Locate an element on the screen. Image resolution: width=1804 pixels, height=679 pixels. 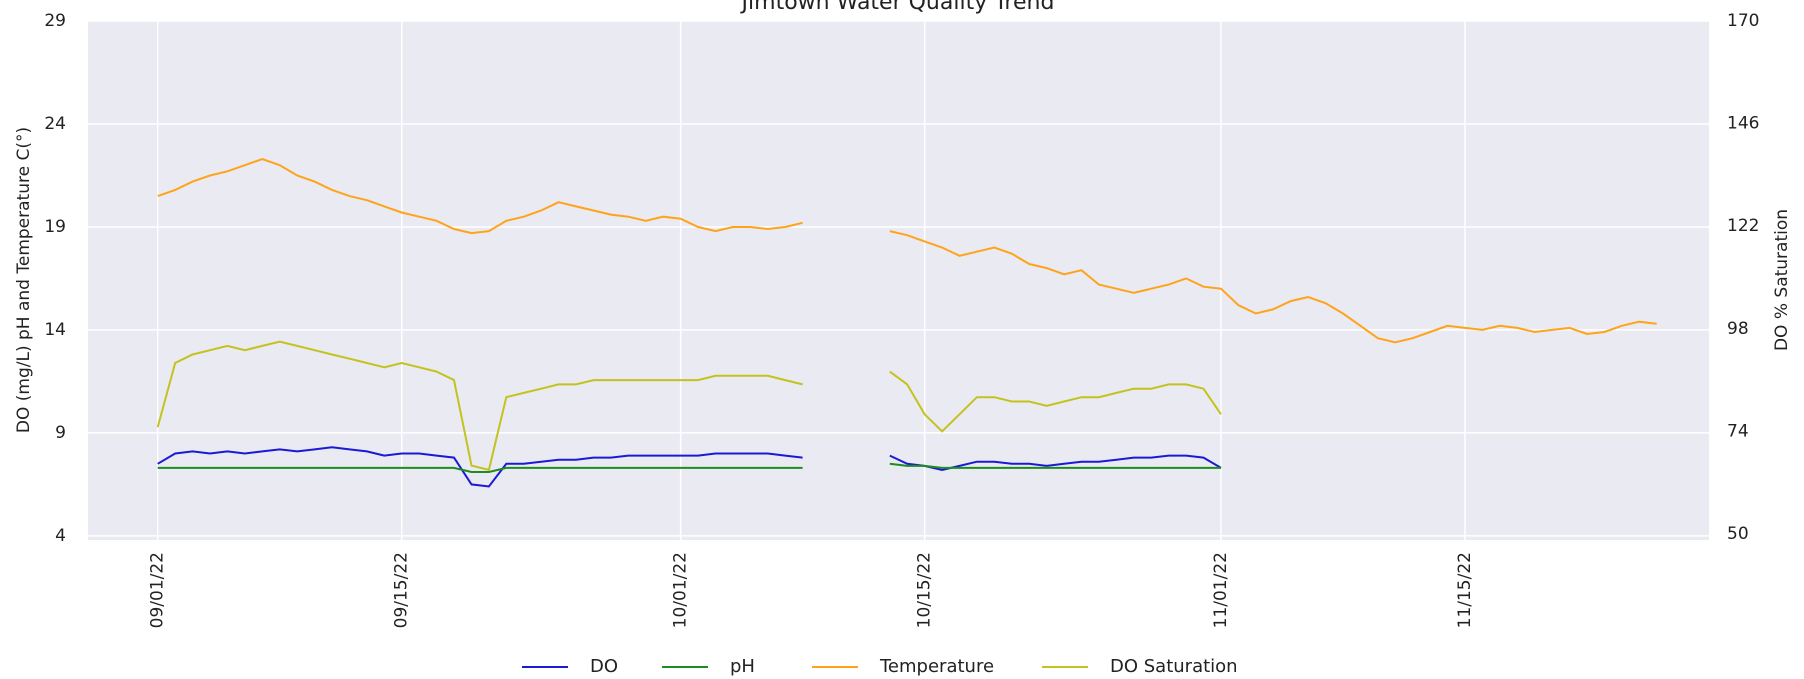
y2-tick-label: 170 is located at coordinates (1743, 21).